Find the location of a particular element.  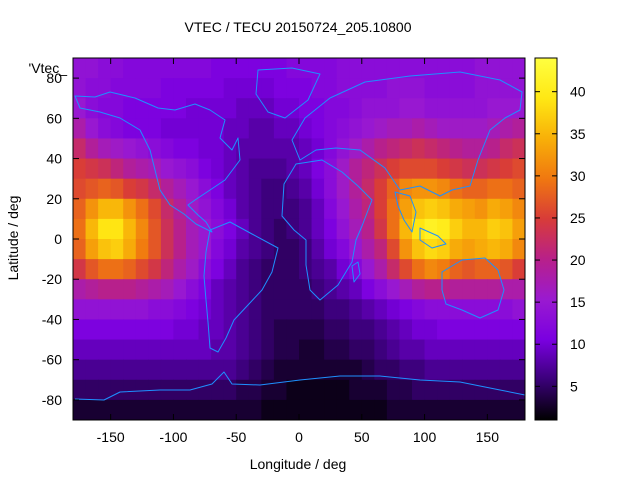

colorbar-tick-label: 10 is located at coordinates (578, 344).